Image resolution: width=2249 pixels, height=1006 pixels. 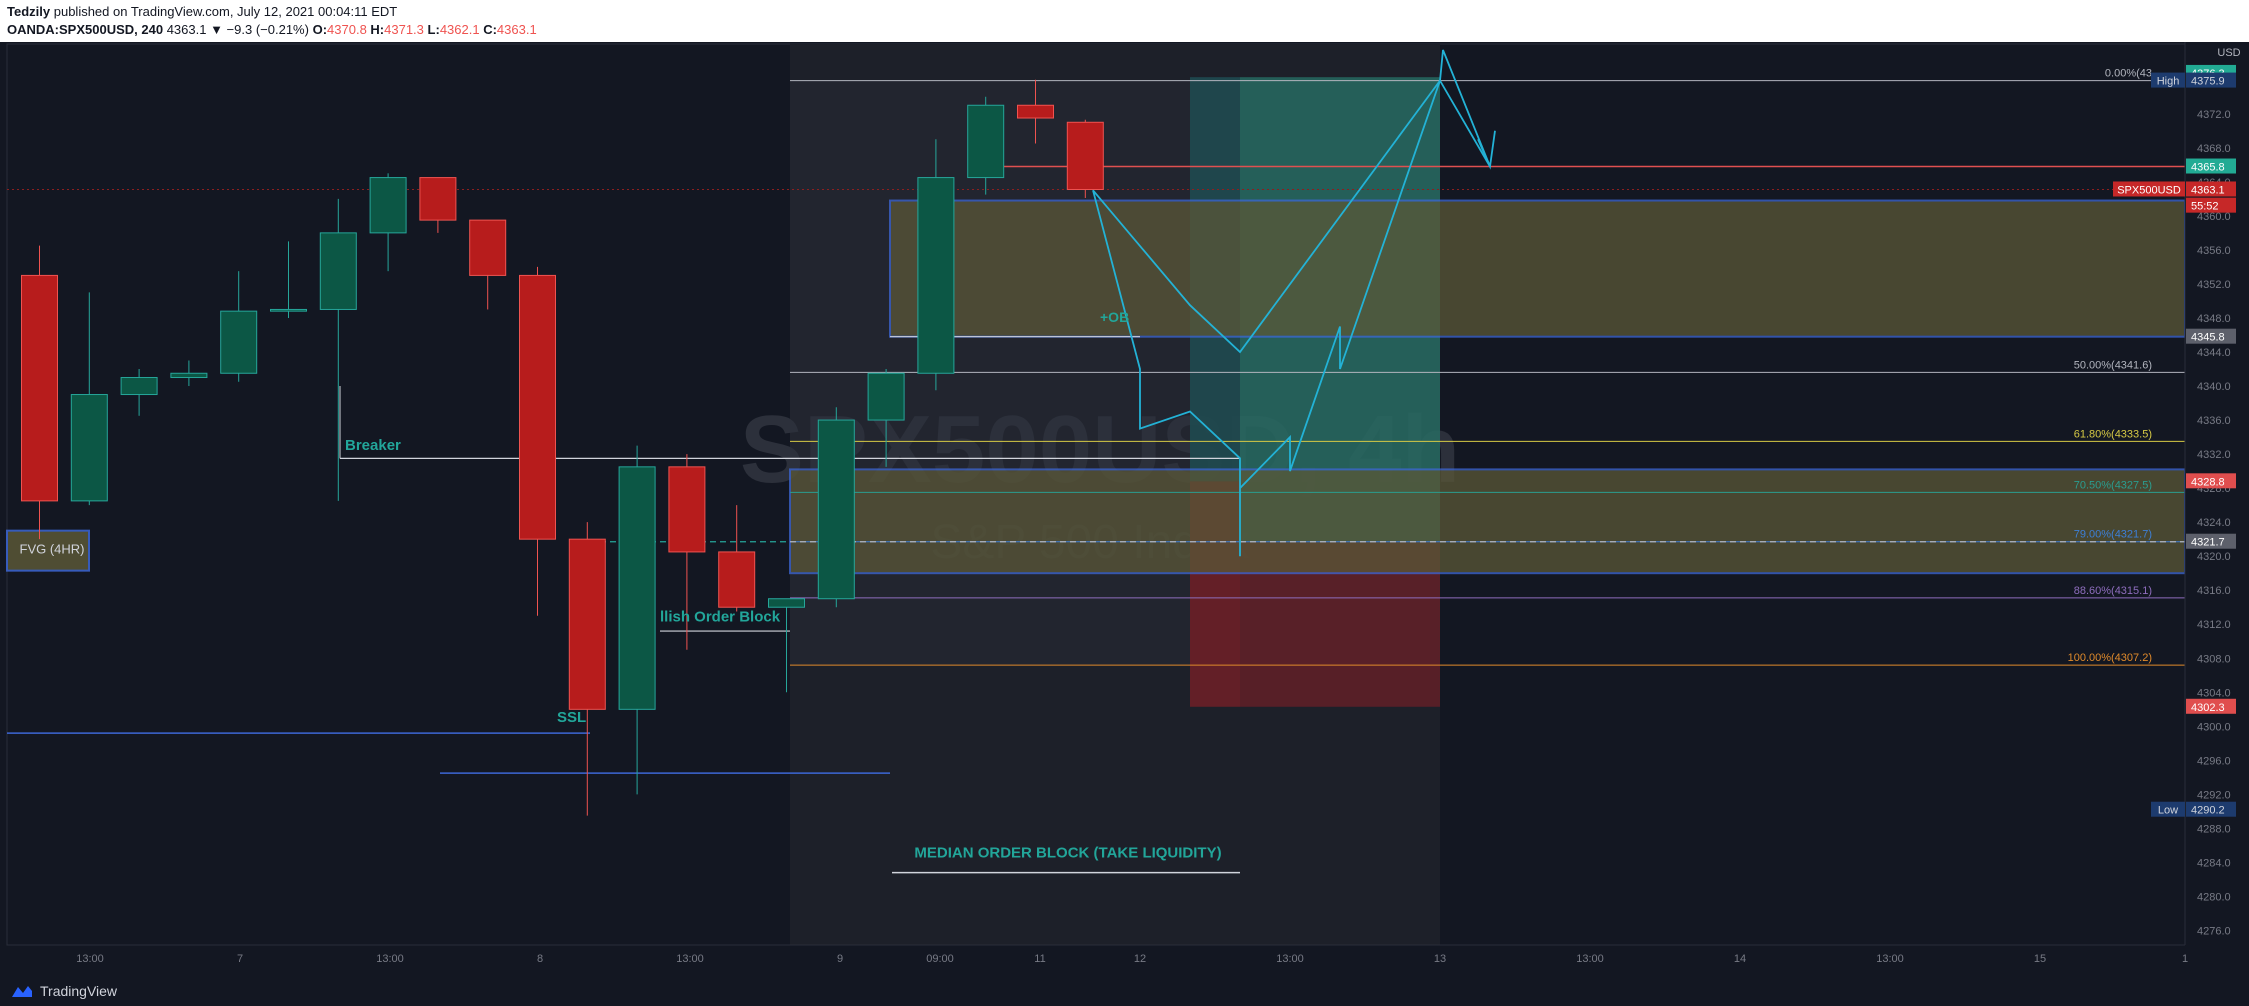 What do you see at coordinates (85, 29) in the screenshot?
I see `symbol-label: OANDA:SPX500USD, 240` at bounding box center [85, 29].